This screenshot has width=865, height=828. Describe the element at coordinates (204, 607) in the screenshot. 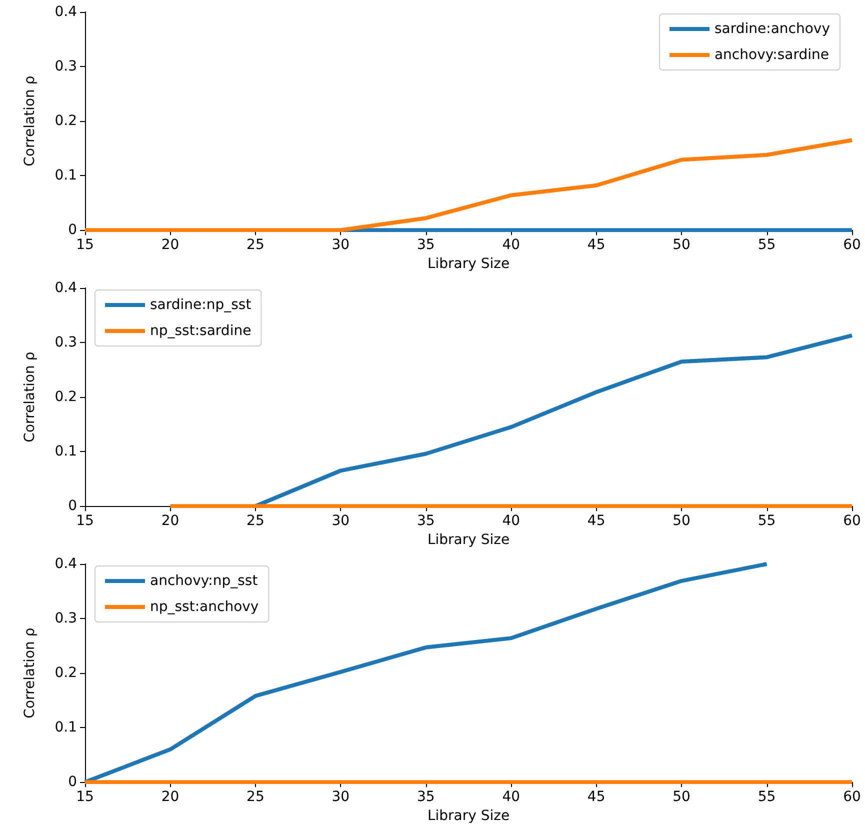

I see `legend-label: np_sst:anchovy` at that location.